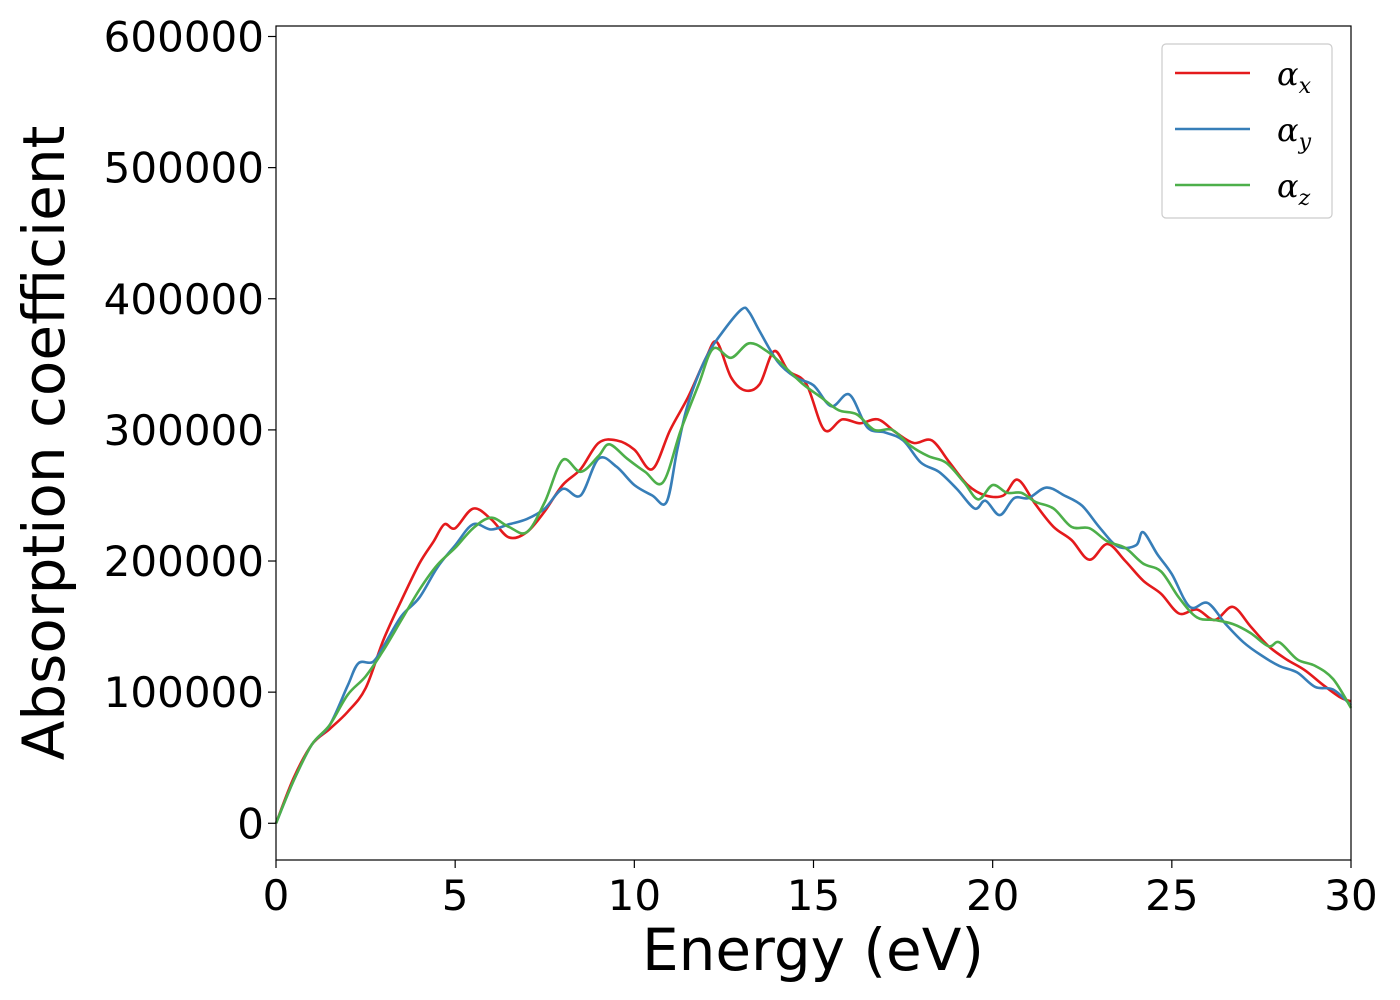  Describe the element at coordinates (813, 950) in the screenshot. I see `x-axis-label: Energy (eV)` at that location.